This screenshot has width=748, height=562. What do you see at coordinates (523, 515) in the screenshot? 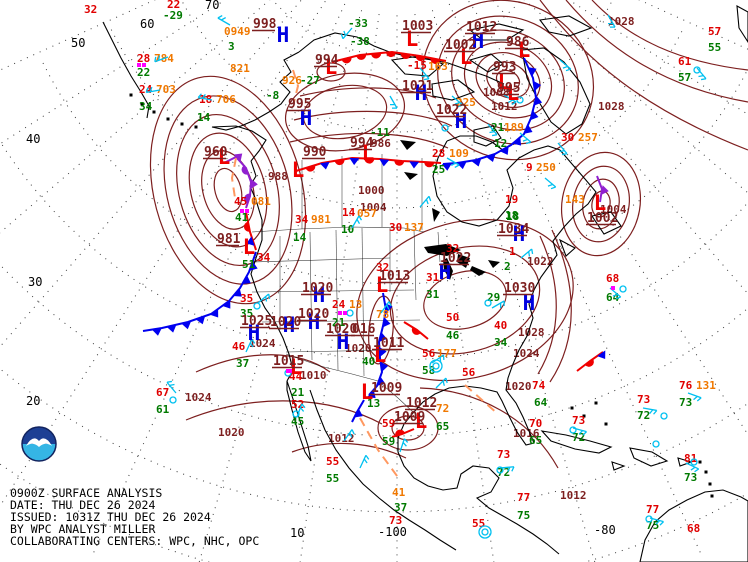
I see `station-dewpoint: 75` at bounding box center [523, 515].